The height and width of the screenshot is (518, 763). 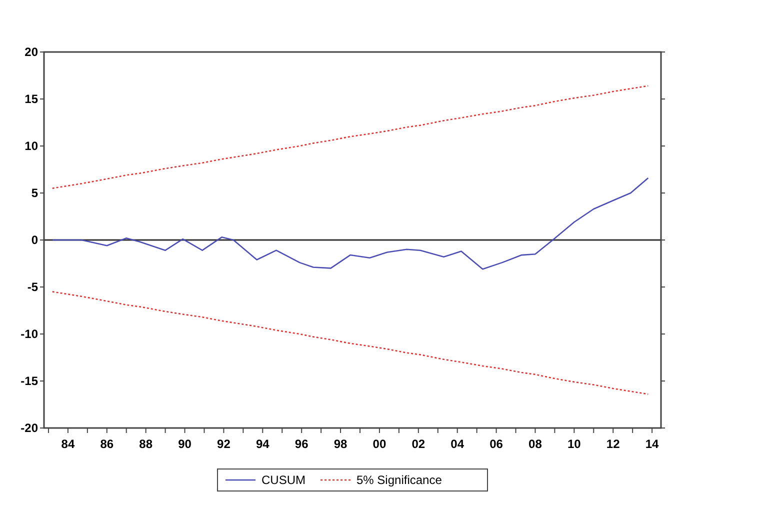 I want to click on y-tick-label: -5, so click(x=32, y=287).